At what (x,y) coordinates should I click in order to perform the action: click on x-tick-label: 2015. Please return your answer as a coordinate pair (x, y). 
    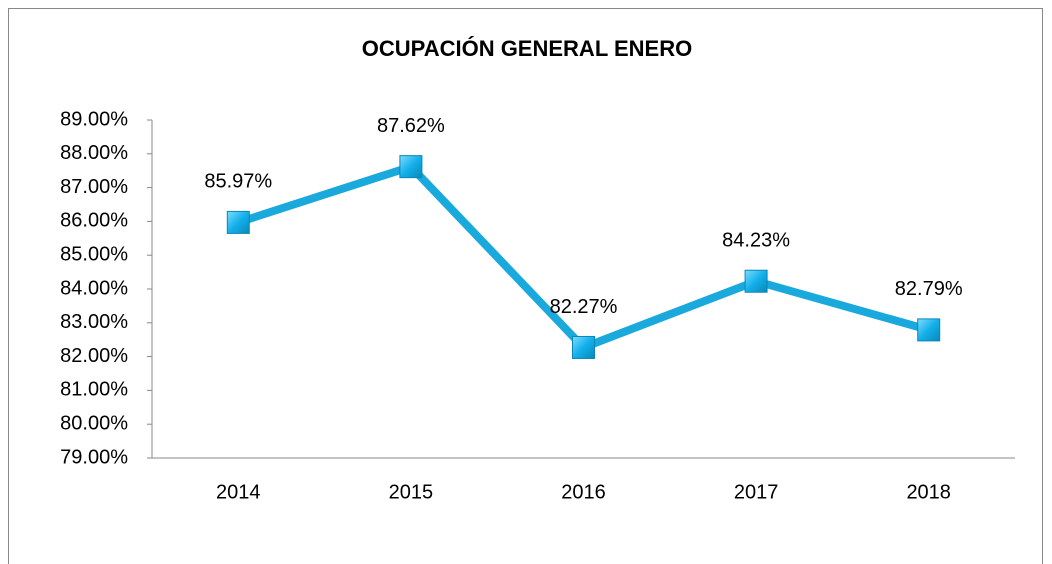
    Looking at the image, I should click on (411, 492).